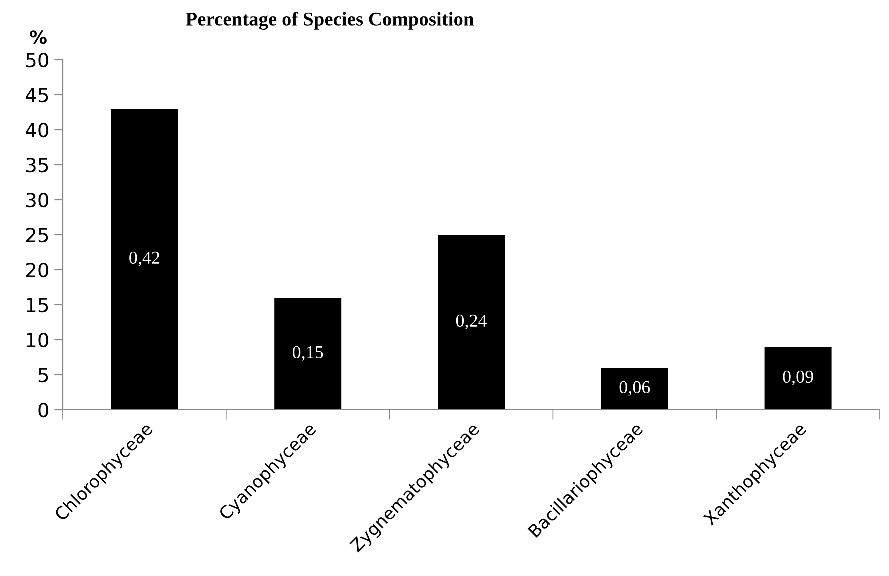 The image size is (889, 576). Describe the element at coordinates (37, 270) in the screenshot. I see `y-tick-label: 20` at that location.